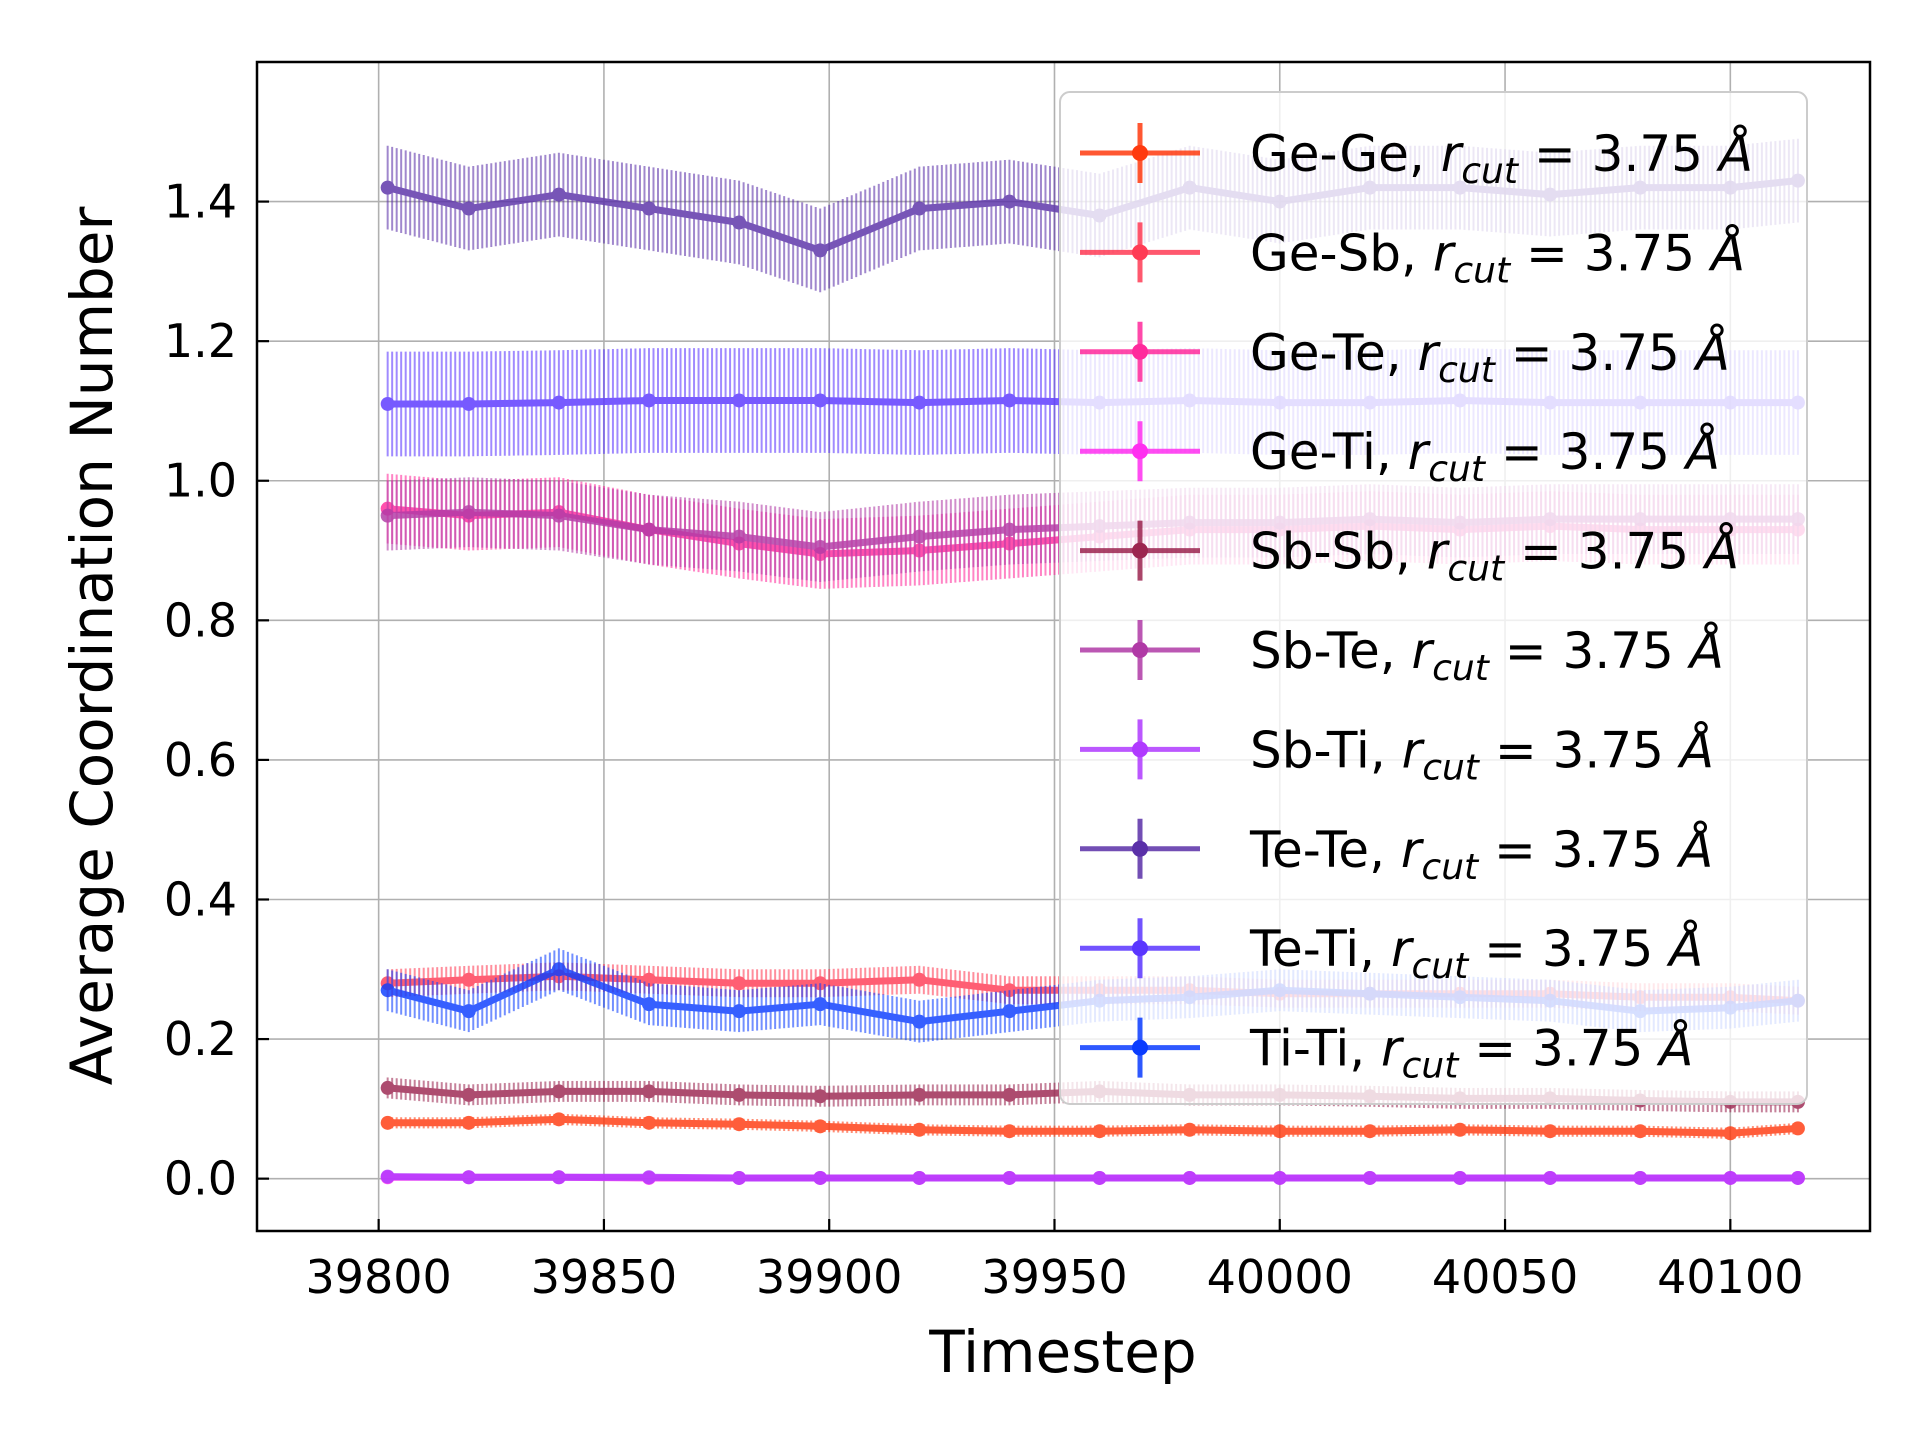 The image size is (1920, 1440). Describe the element at coordinates (378, 1277) in the screenshot. I see `x-tick-label: 39800` at that location.